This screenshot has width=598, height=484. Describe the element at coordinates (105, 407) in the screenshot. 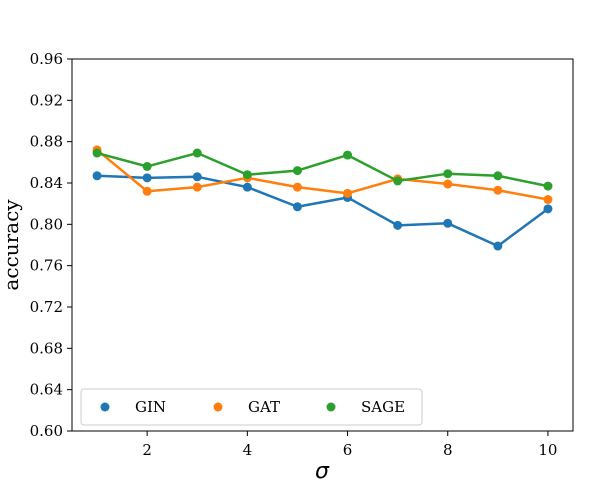

I see `legend-marker-gin` at that location.